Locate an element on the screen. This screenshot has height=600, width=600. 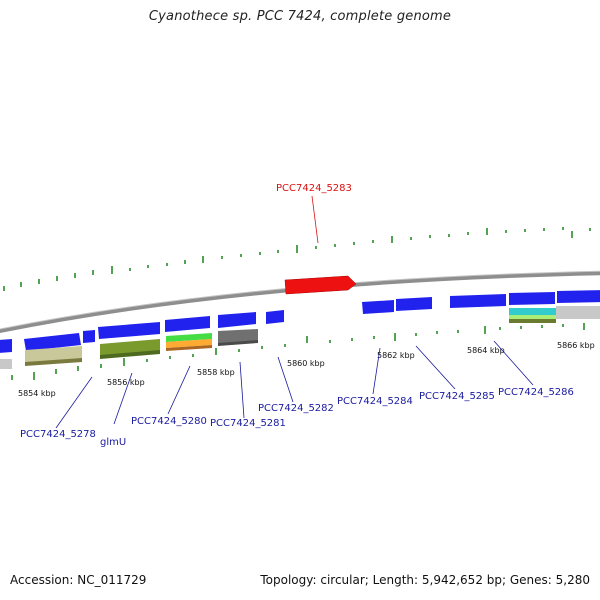
reverse-genes is located at coordinates (142, 331).